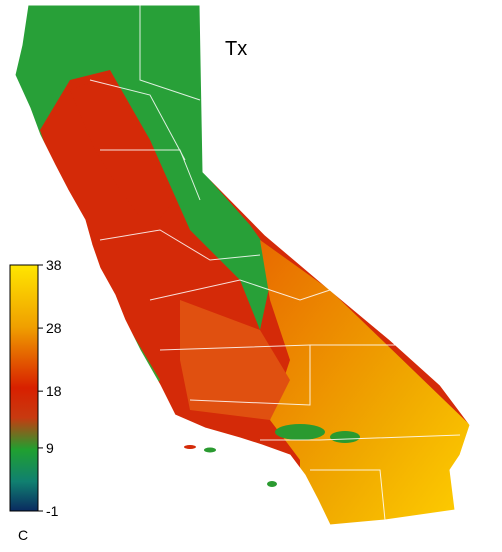 The image size is (502, 552). Describe the element at coordinates (54, 391) in the screenshot. I see `colorbar-tick-label: 18` at that location.